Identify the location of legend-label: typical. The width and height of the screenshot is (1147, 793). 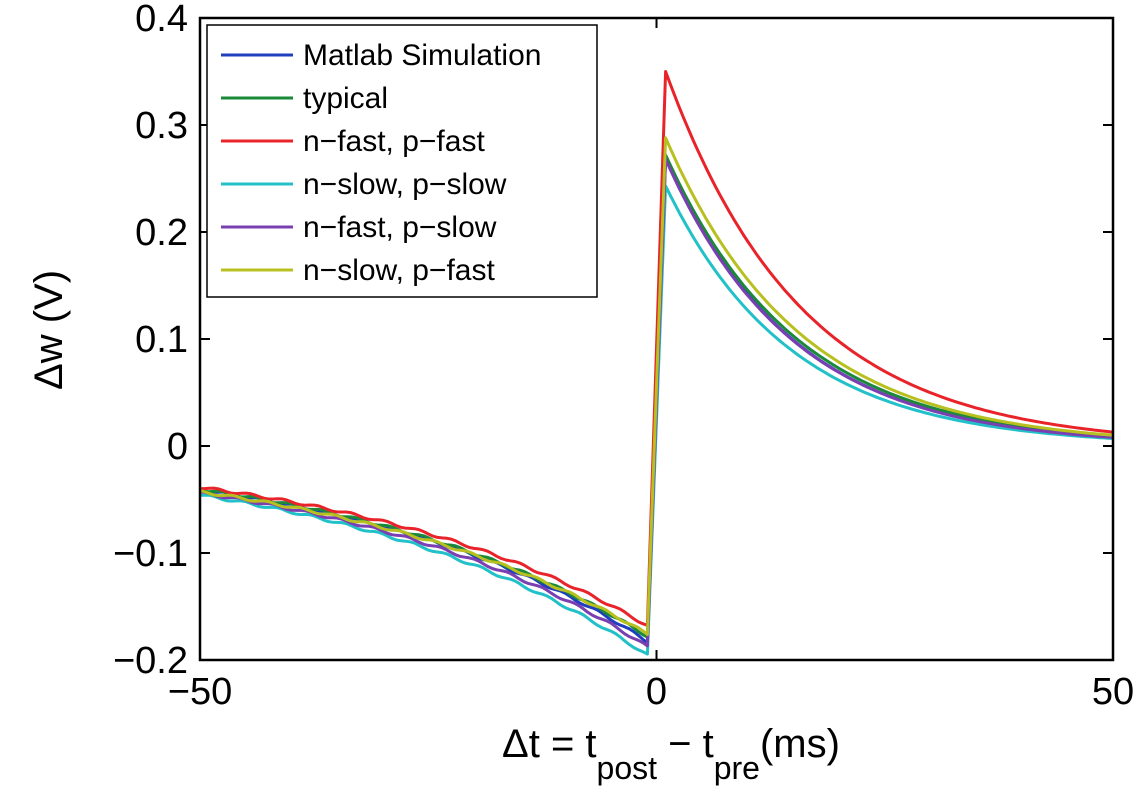
(345, 98).